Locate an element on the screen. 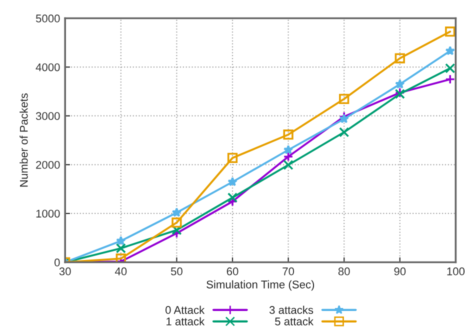  legend-label: 1 attack is located at coordinates (185, 321).